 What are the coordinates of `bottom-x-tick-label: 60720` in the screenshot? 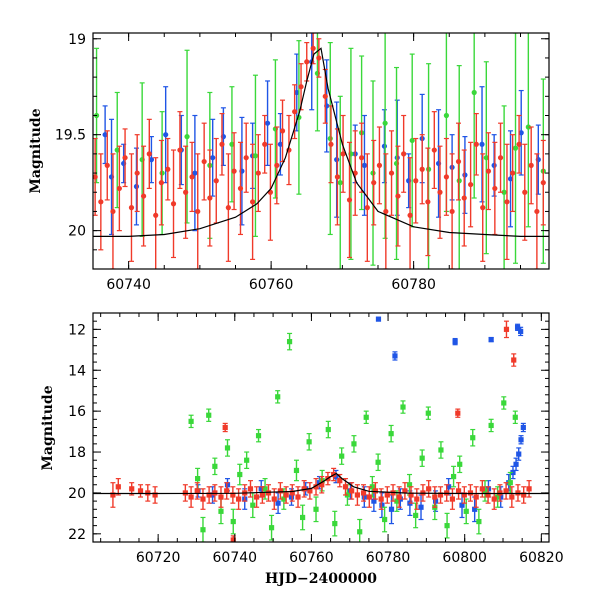 It's located at (158, 558).